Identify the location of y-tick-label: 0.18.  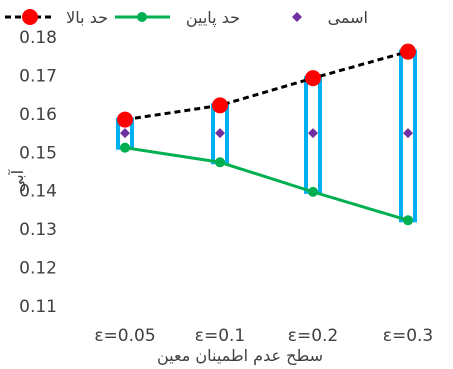
(38, 38).